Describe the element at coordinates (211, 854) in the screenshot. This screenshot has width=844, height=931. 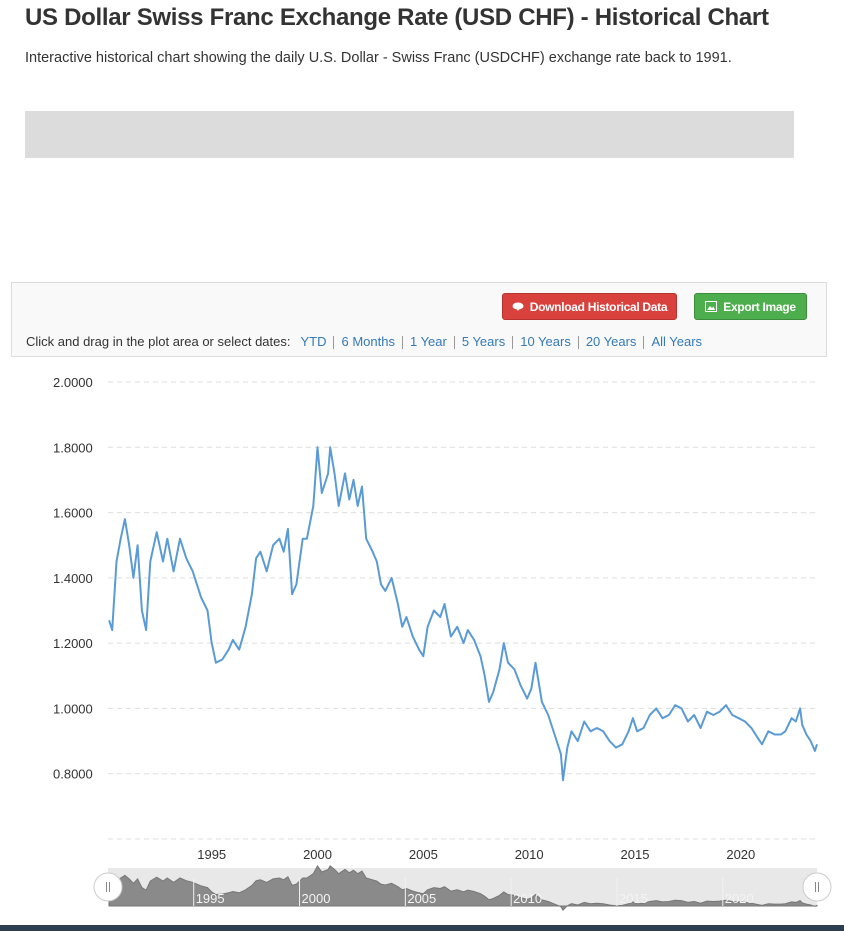
I see `x-tick-label: 1995` at that location.